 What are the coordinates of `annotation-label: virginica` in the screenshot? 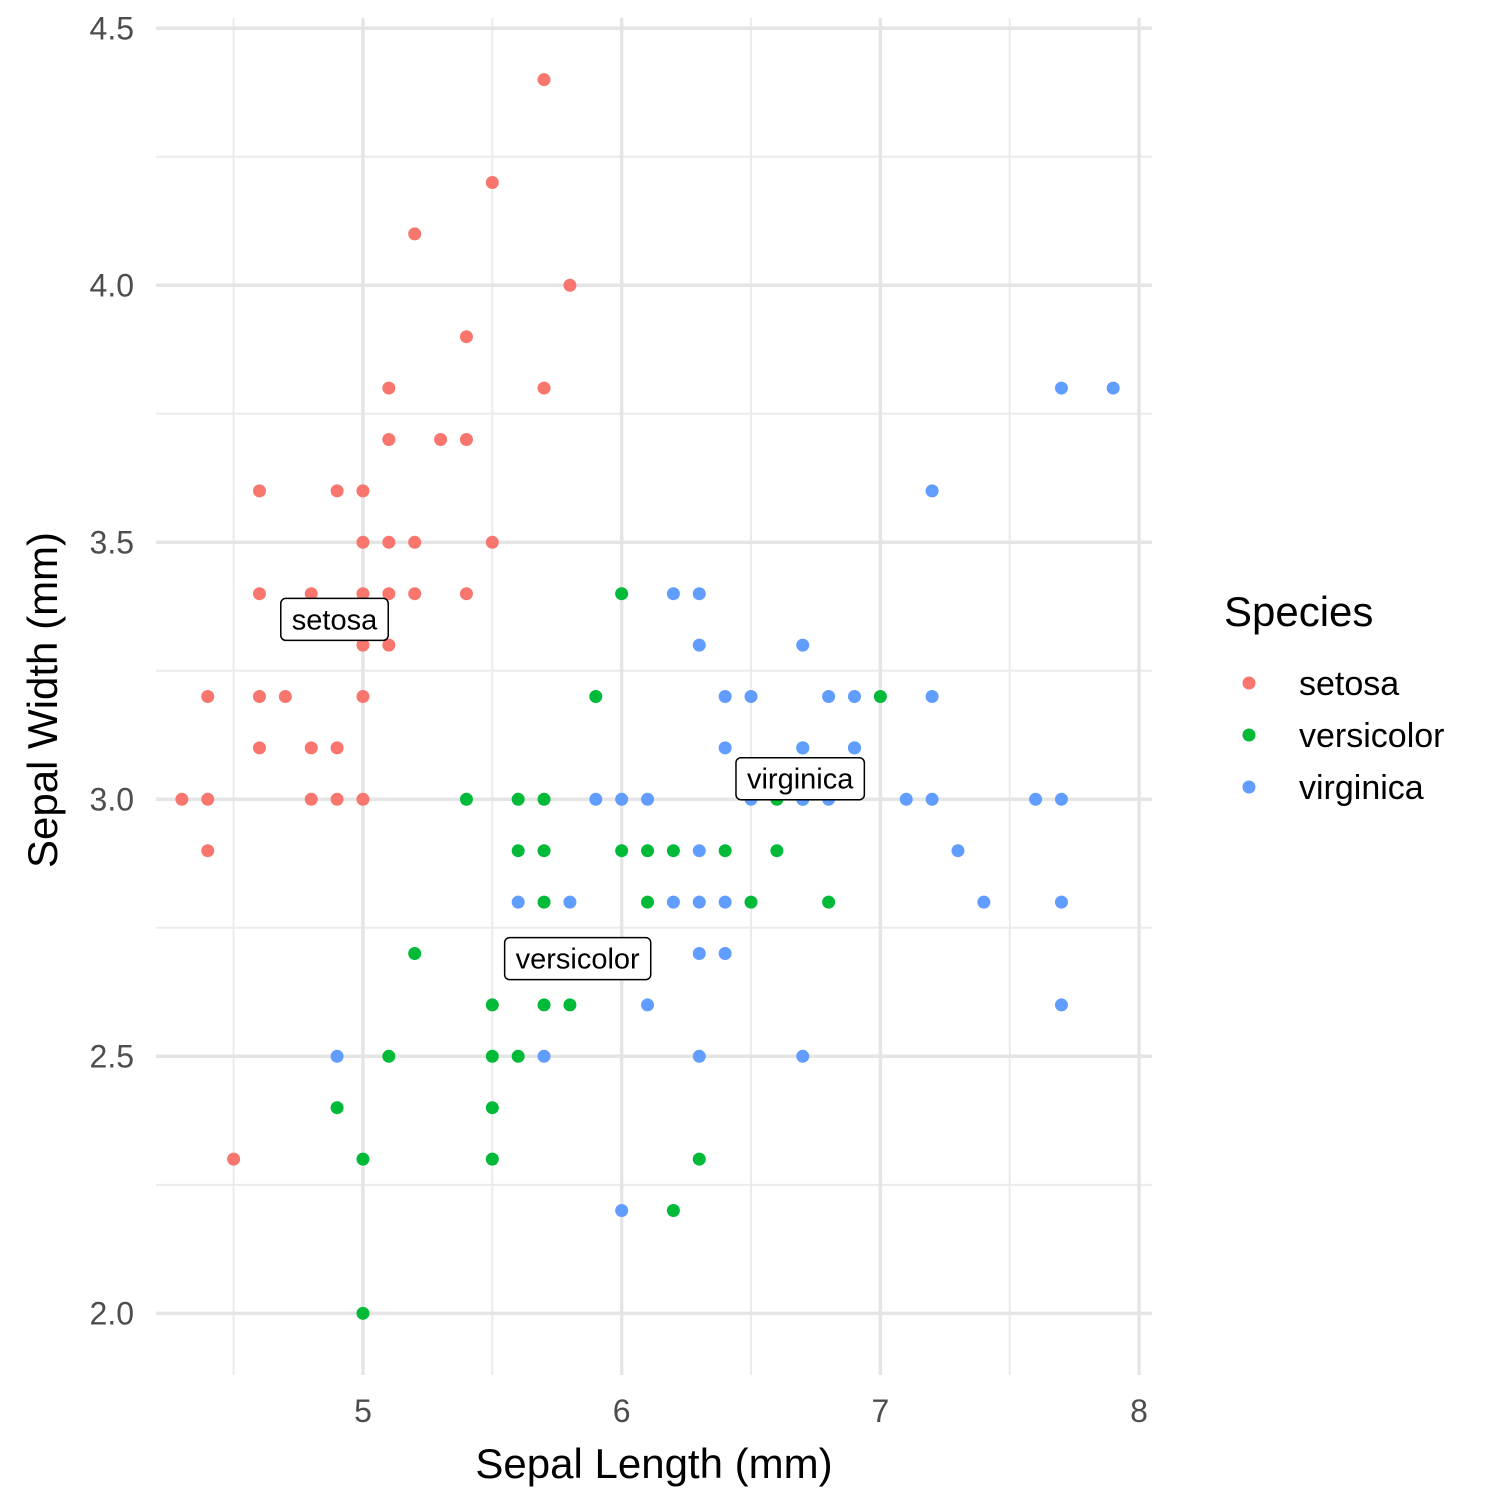 It's located at (800, 778).